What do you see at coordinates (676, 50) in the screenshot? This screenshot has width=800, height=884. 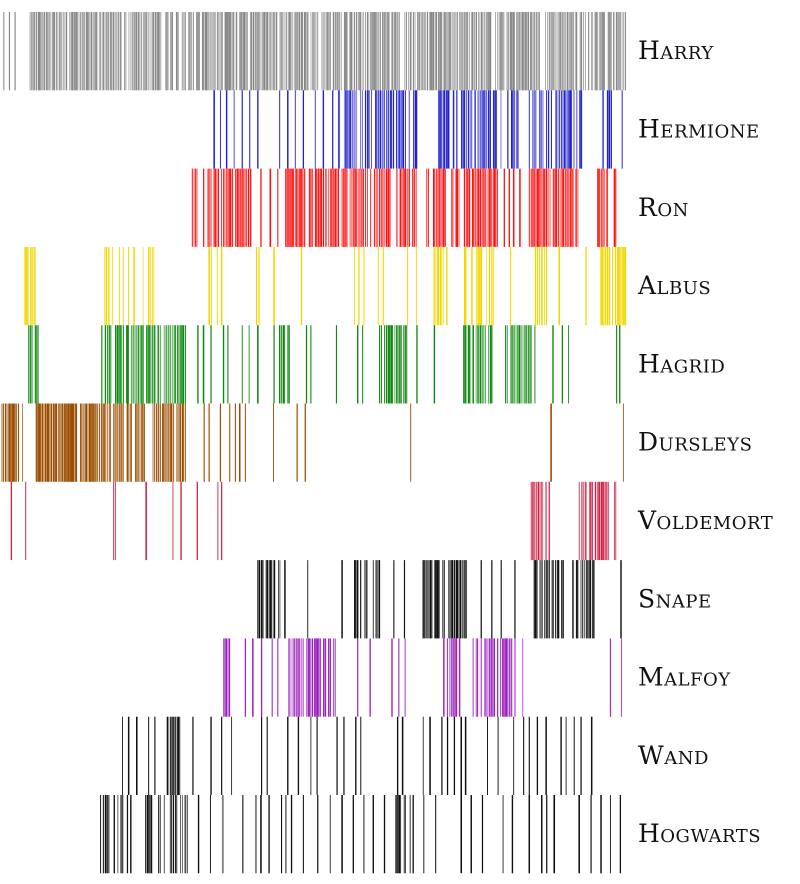 I see `label-harry: Harry` at bounding box center [676, 50].